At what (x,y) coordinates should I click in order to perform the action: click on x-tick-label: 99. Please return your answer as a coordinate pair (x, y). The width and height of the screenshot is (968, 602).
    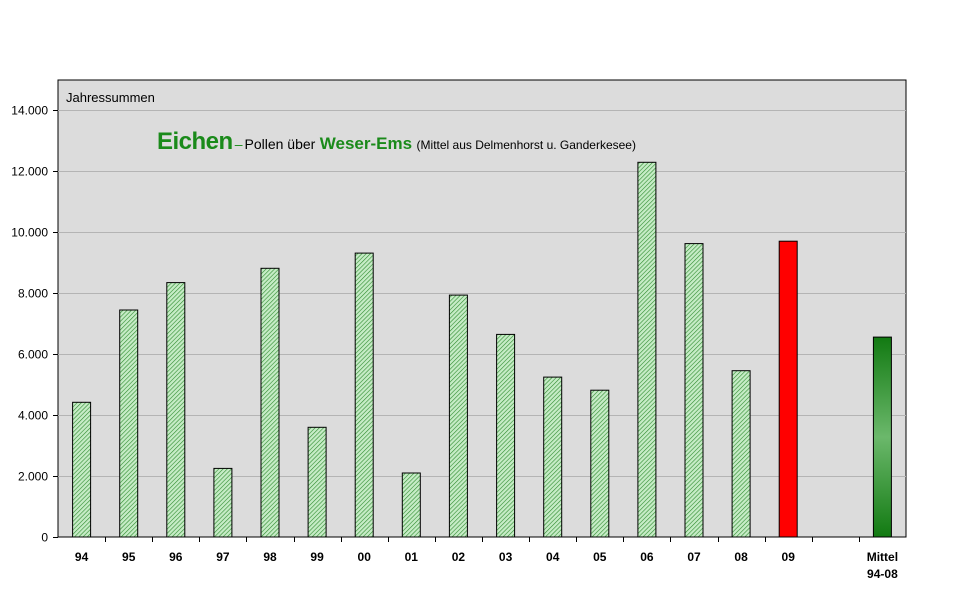
    Looking at the image, I should click on (317, 557).